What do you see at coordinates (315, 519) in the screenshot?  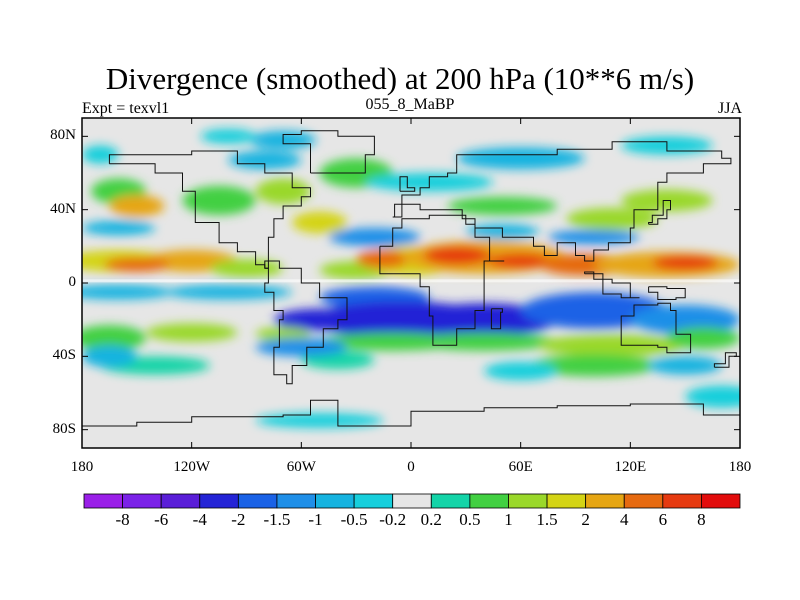 I see `colorbar-label: -1` at bounding box center [315, 519].